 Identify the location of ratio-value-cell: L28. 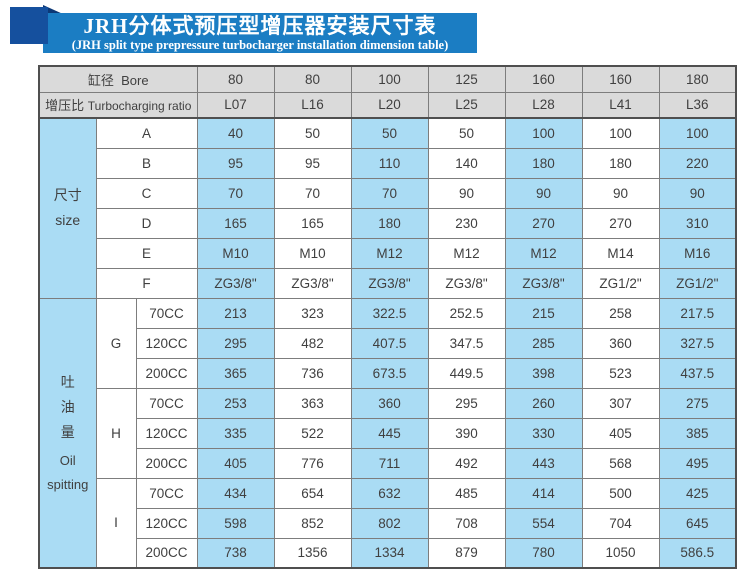
(543, 105).